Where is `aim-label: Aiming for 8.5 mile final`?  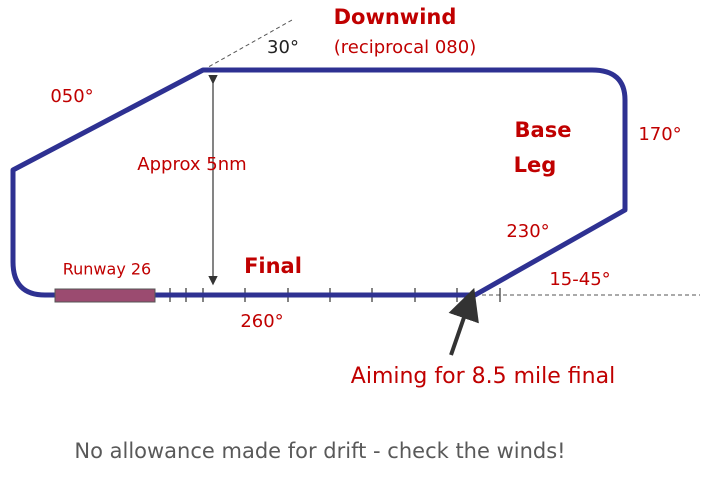 aim-label: Aiming for 8.5 mile final is located at coordinates (483, 376).